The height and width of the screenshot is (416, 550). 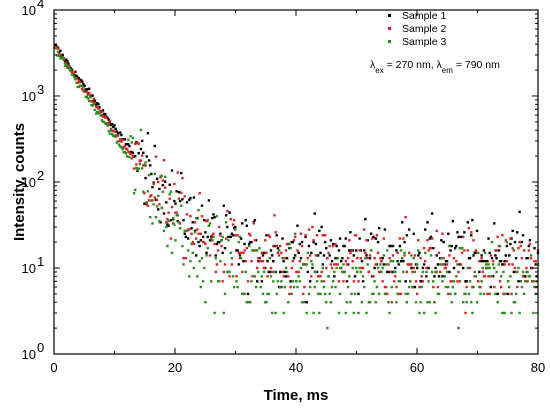 What do you see at coordinates (476, 65) in the screenshot?
I see `em-value: = 790 nm` at bounding box center [476, 65].